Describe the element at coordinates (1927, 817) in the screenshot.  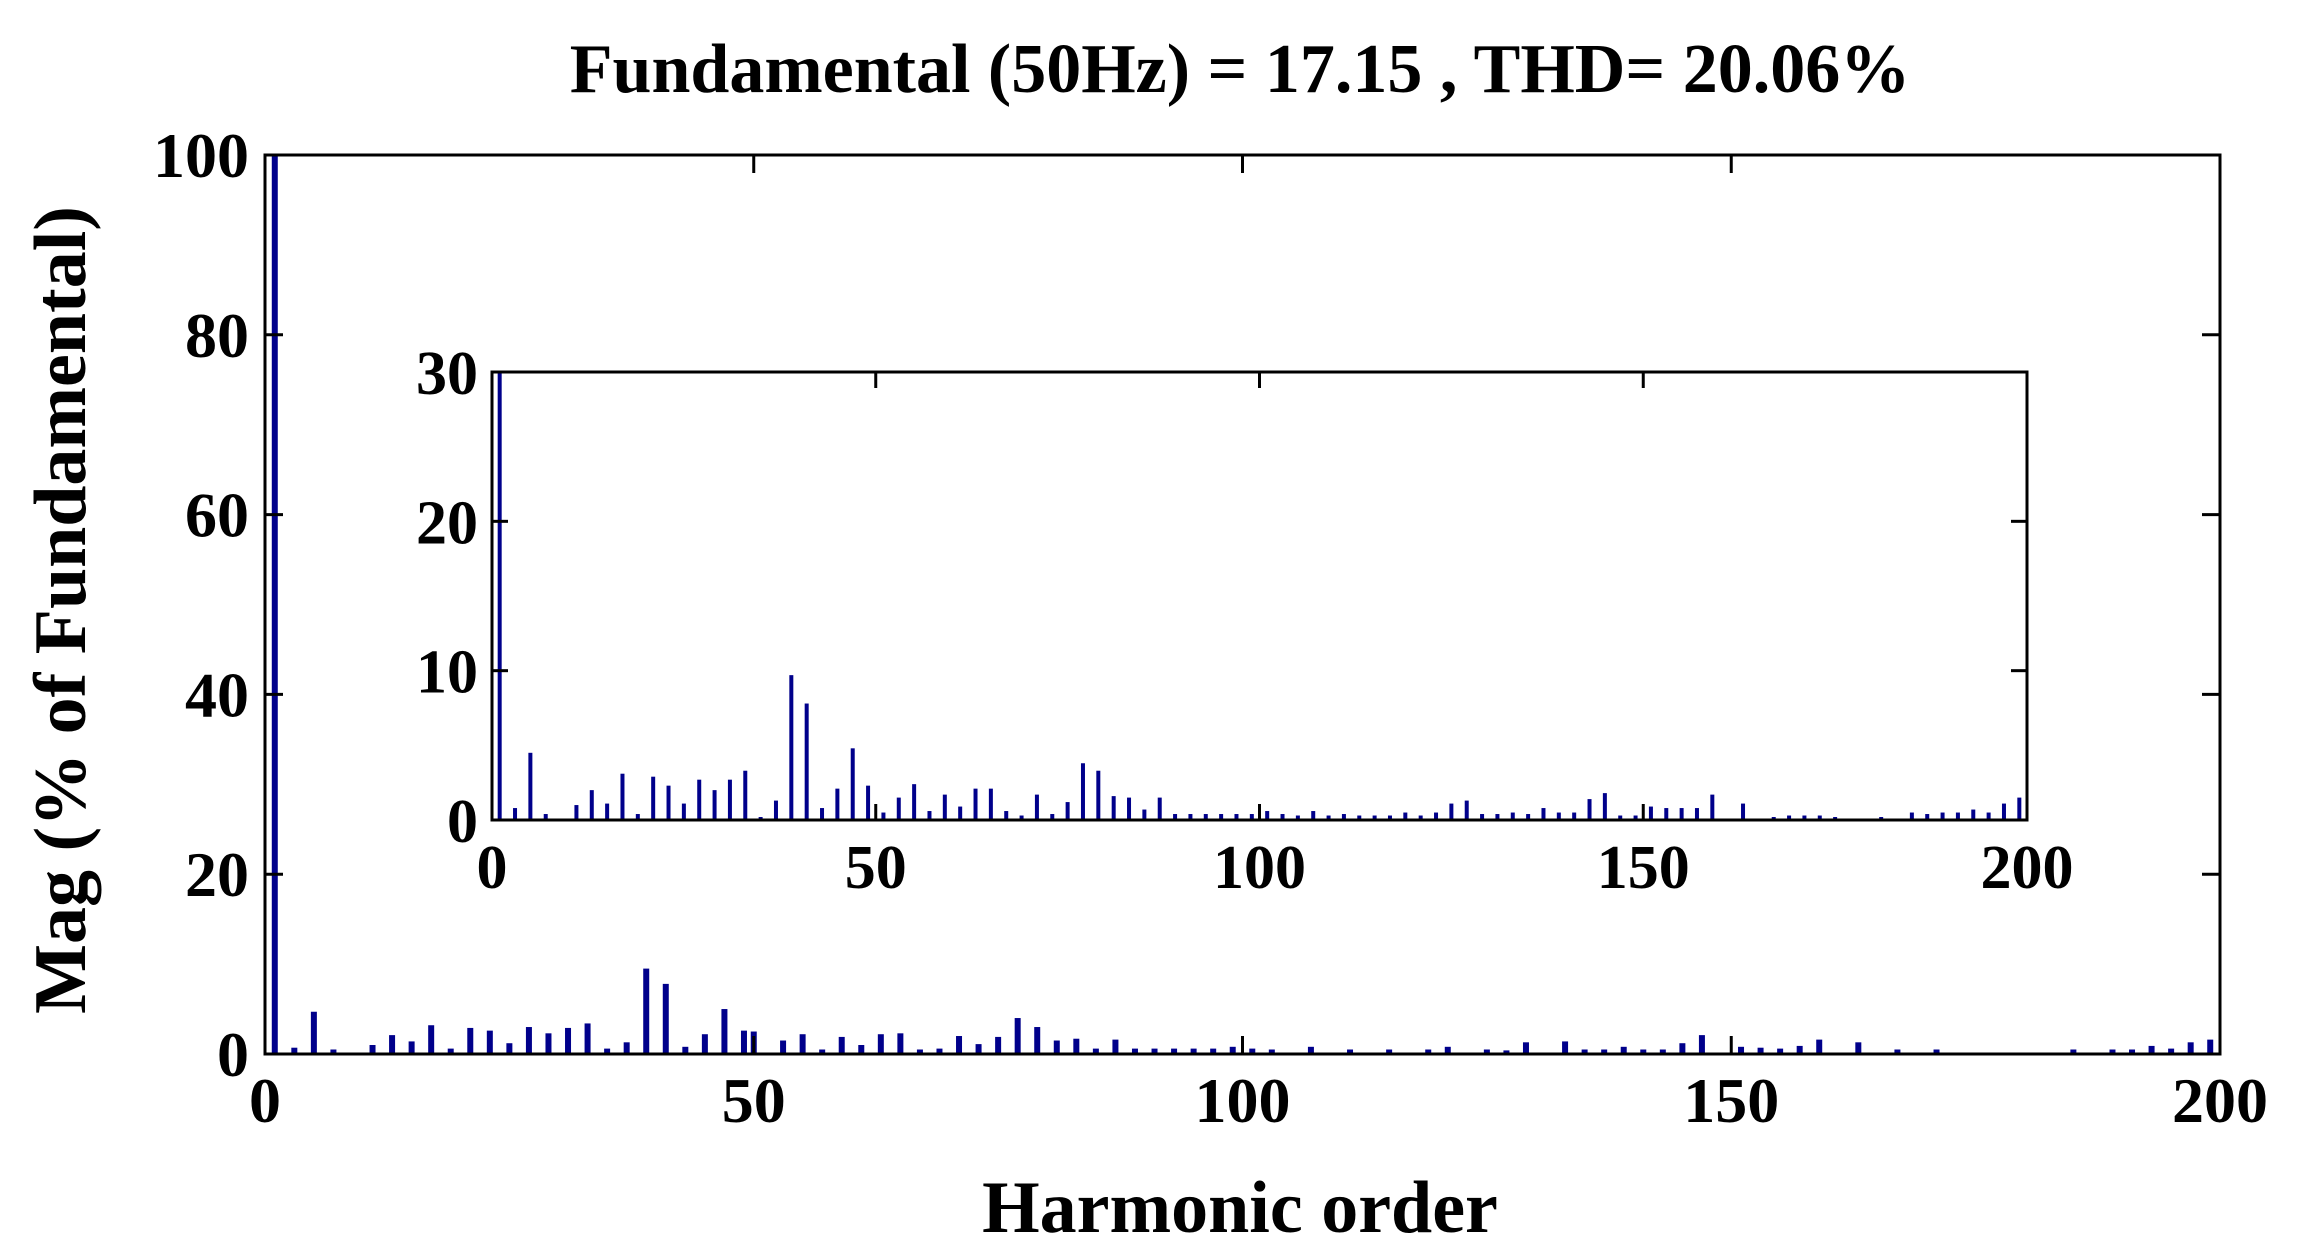
I see `inset-bar-h187` at that location.